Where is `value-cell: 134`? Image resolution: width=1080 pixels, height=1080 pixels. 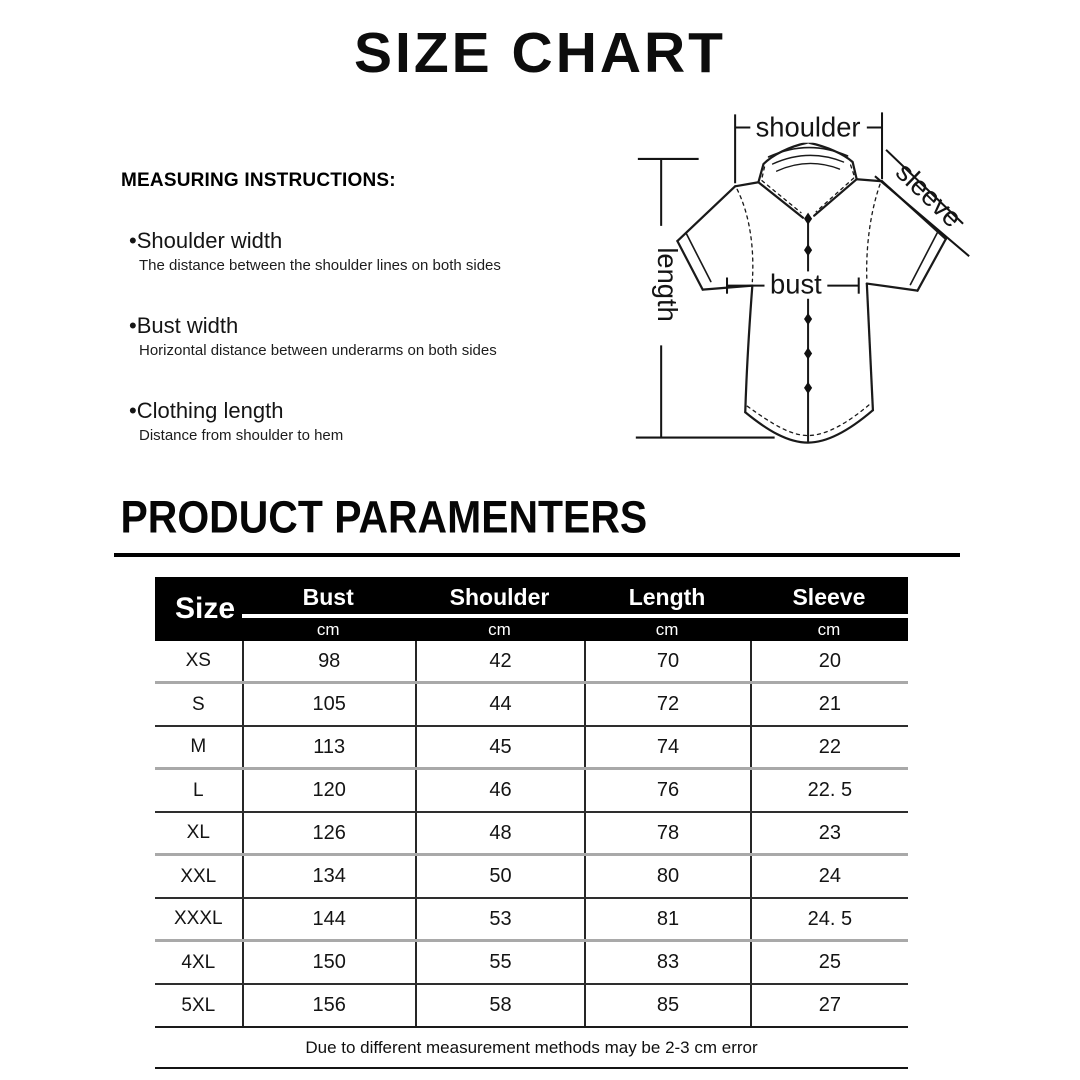
value-cell: 134 is located at coordinates (328, 876).